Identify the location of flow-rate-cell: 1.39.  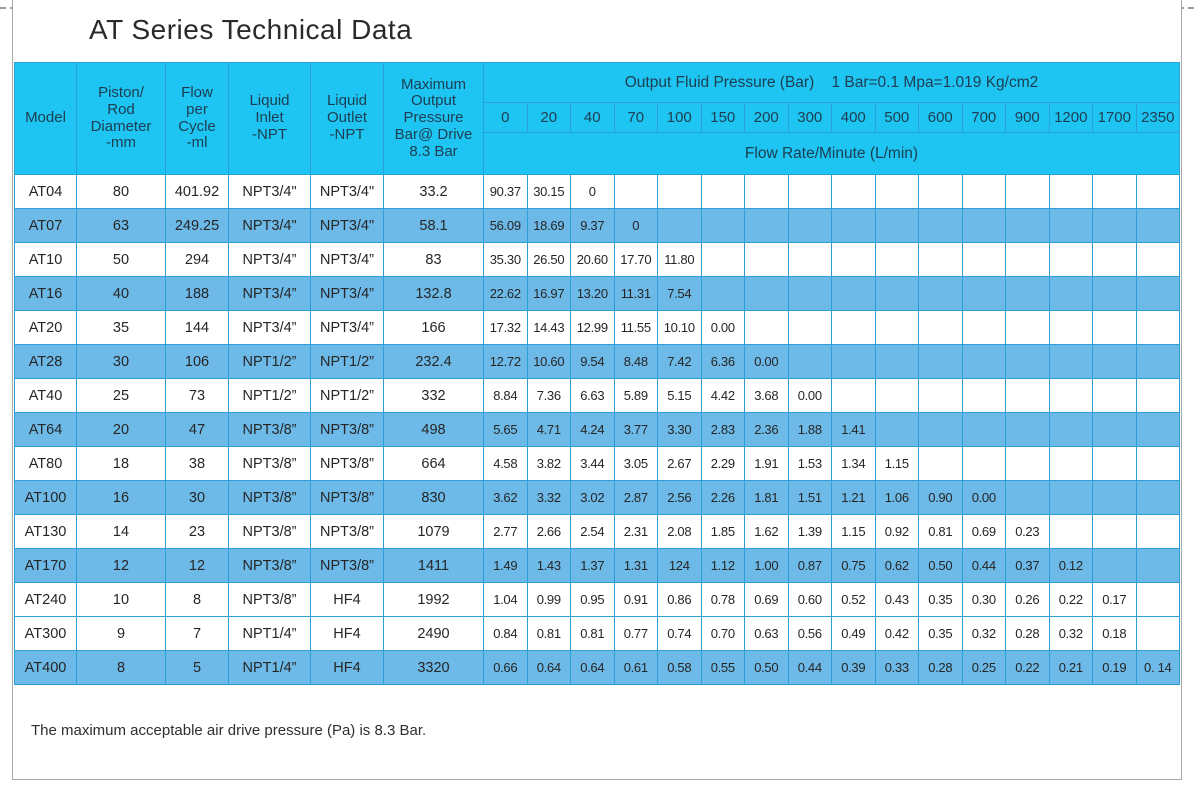
(809, 531).